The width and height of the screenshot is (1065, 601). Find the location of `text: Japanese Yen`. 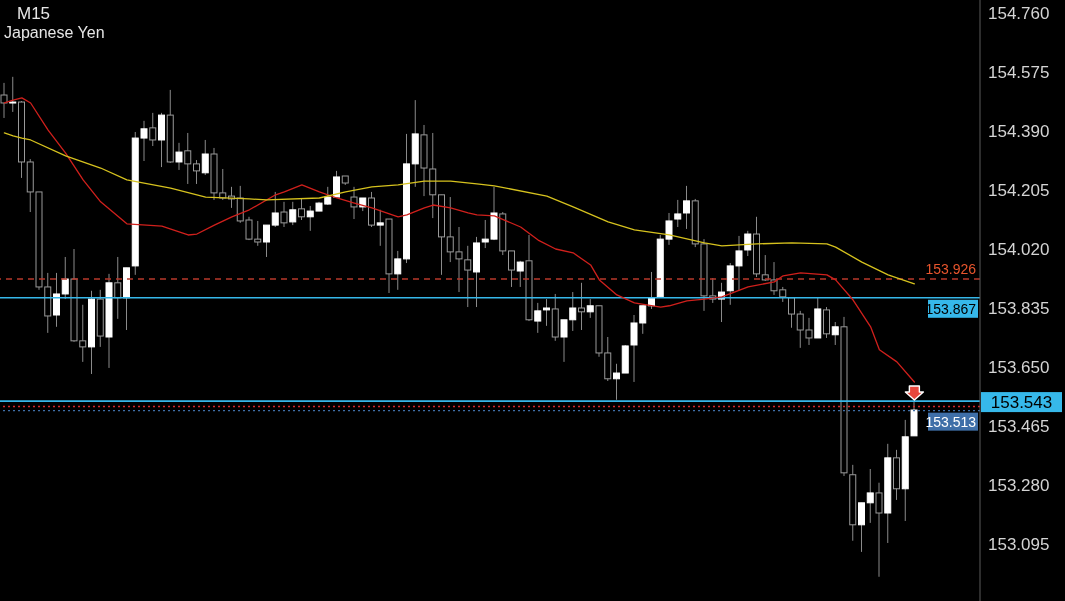

text: Japanese Yen is located at coordinates (54, 33).